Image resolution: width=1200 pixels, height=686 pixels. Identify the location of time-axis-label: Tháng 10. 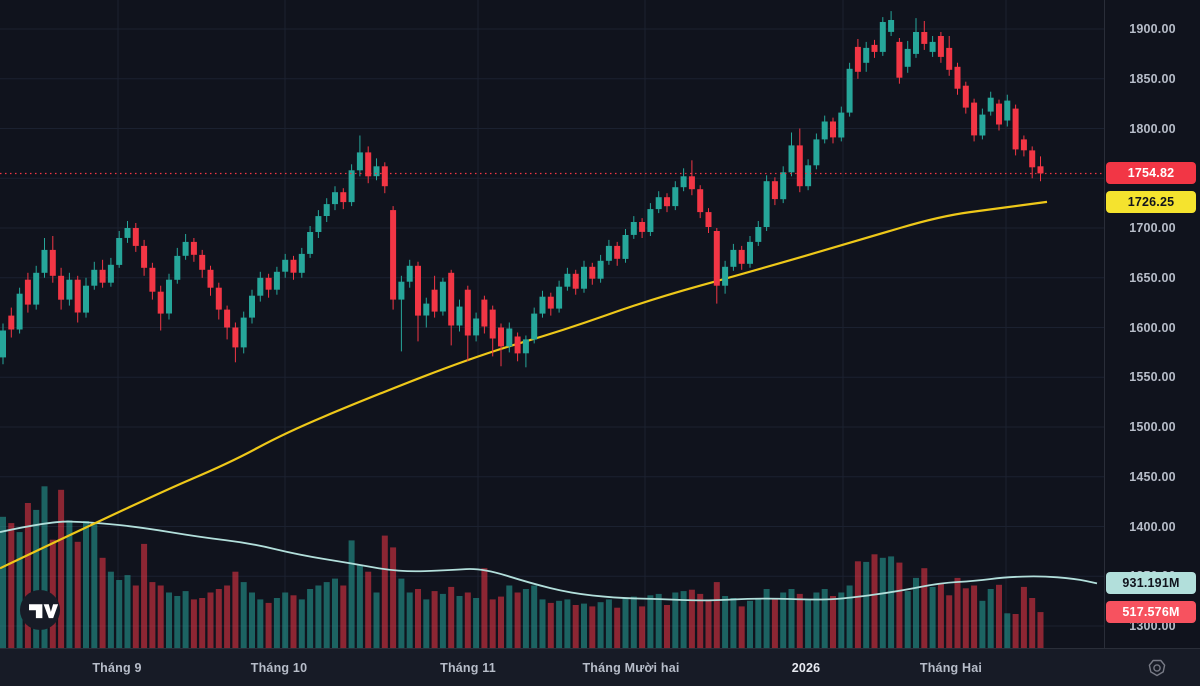
(279, 667).